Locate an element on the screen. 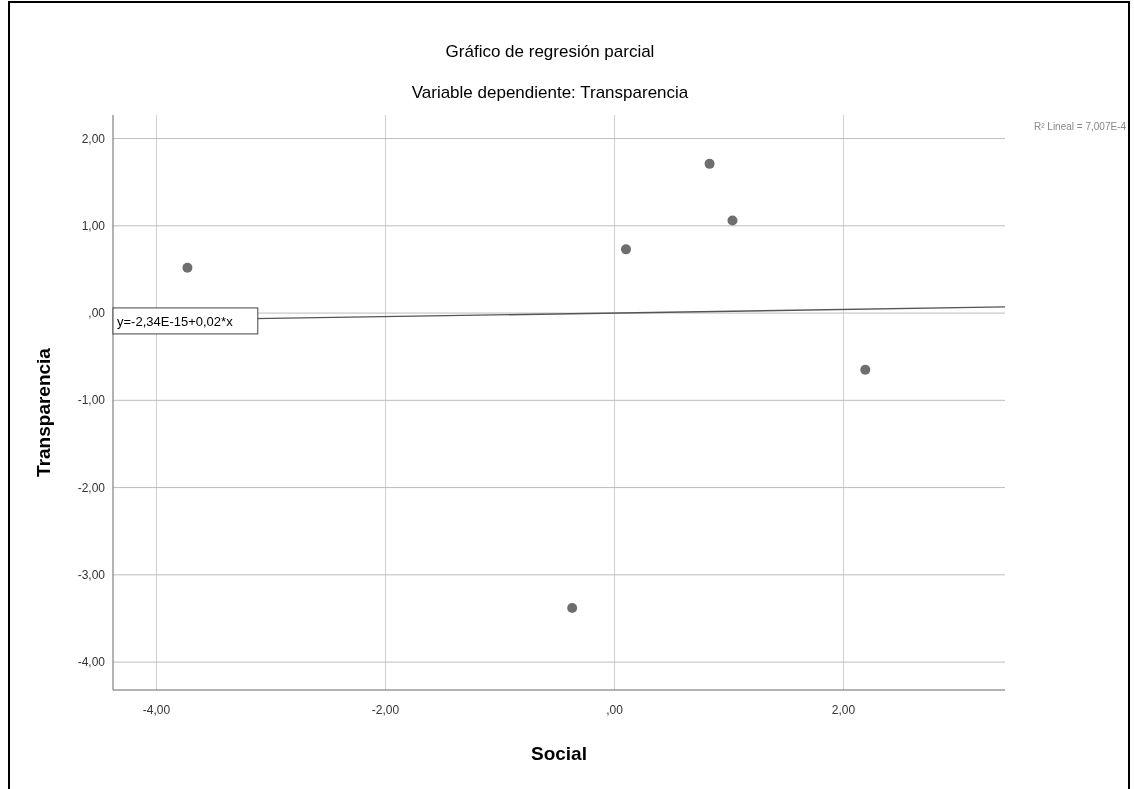  x-tick-label: ,00 is located at coordinates (615, 710).